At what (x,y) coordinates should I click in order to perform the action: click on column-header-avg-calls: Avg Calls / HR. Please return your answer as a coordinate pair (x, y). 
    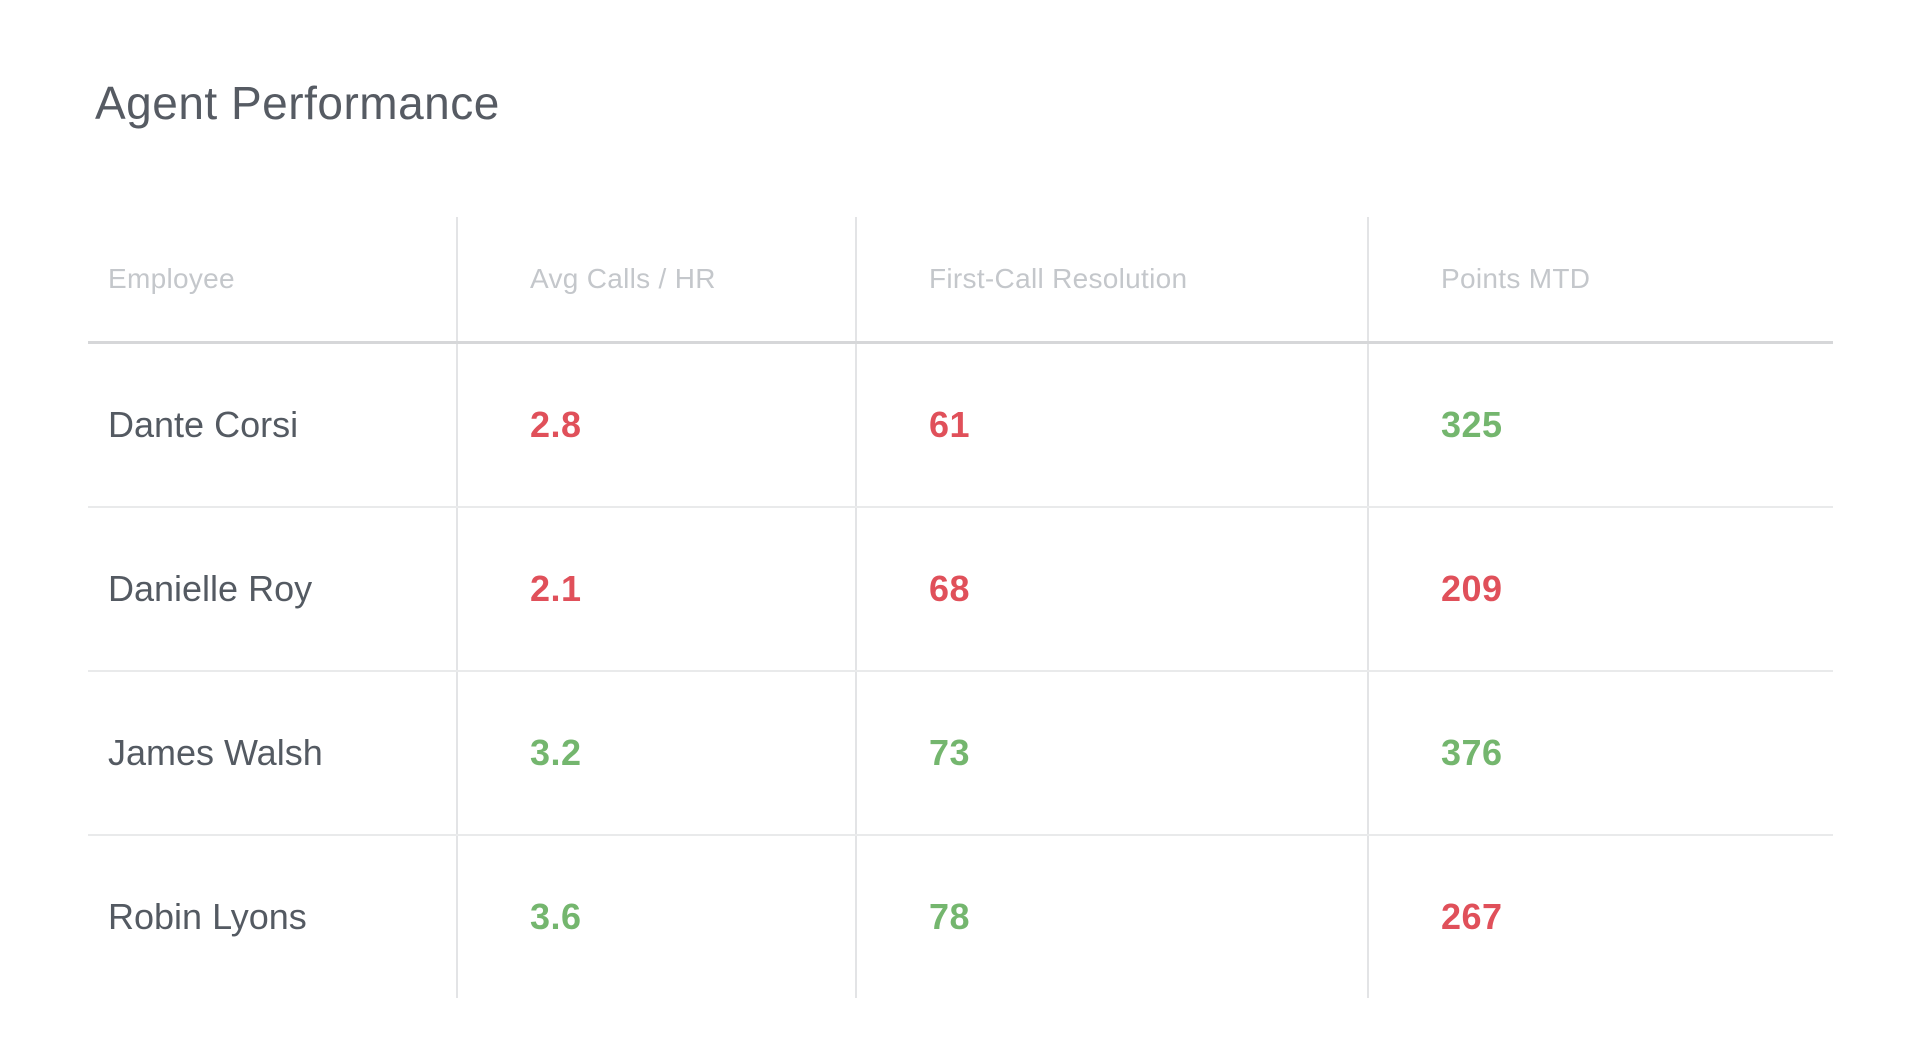
    Looking at the image, I should click on (657, 279).